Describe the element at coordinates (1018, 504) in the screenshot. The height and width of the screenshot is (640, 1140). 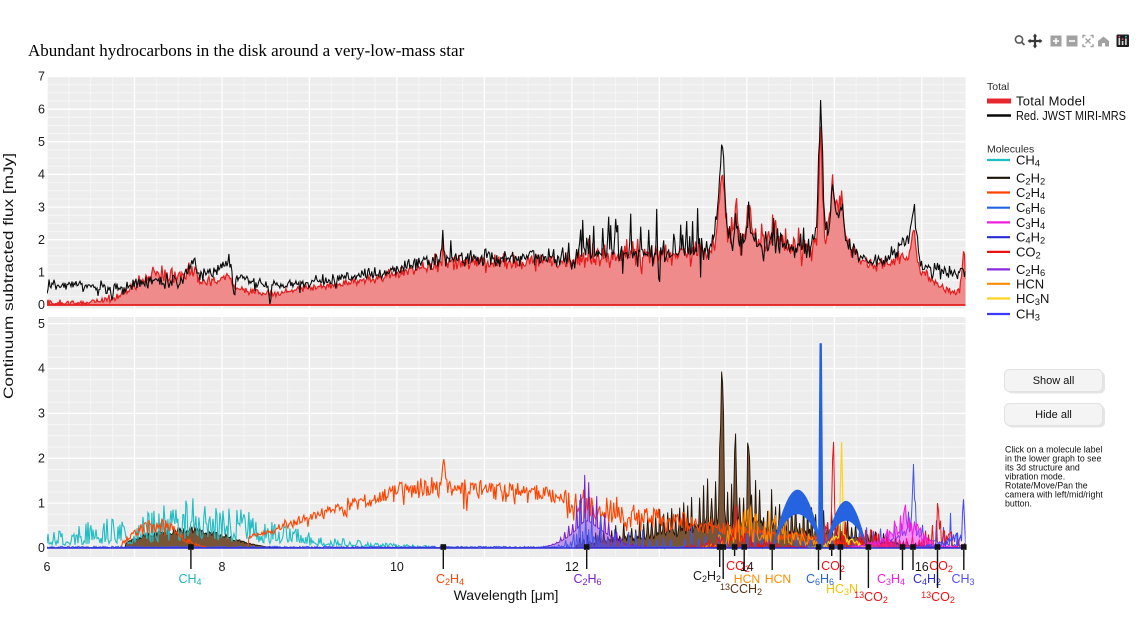
I see `svg-text: button.` at that location.